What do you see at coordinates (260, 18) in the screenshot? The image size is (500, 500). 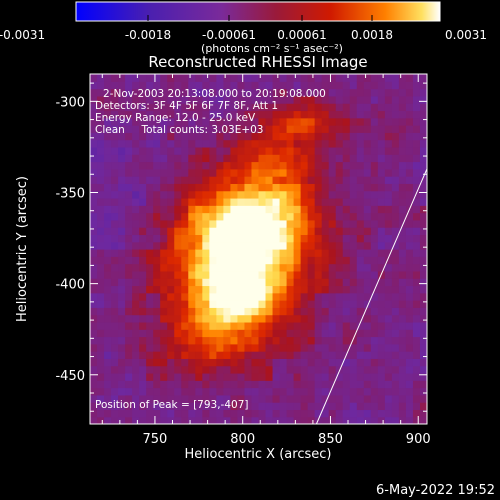 I see `colorbar-ticks` at bounding box center [260, 18].